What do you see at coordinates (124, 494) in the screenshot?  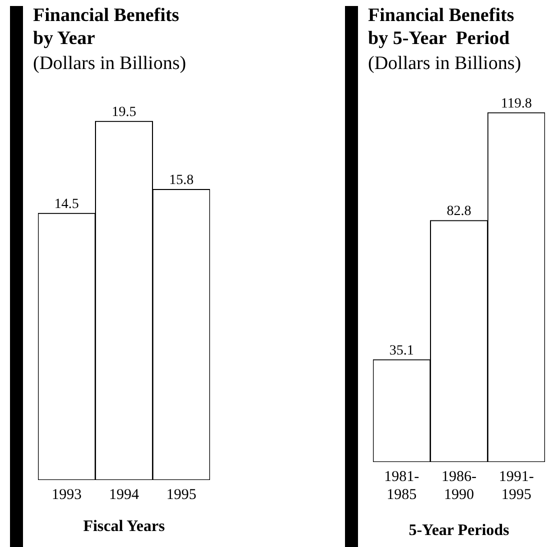 I see `x-tick-label: 1994` at bounding box center [124, 494].